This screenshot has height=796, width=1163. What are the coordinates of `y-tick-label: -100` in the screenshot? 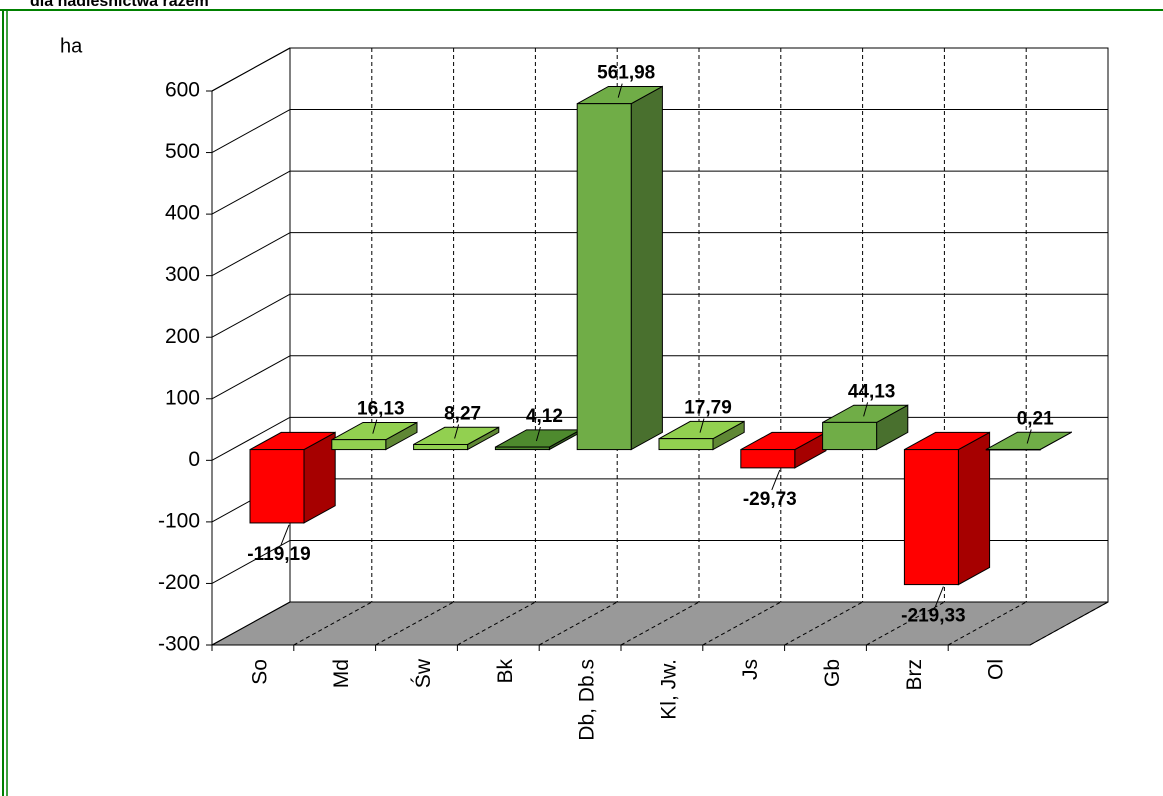 It's located at (179, 520).